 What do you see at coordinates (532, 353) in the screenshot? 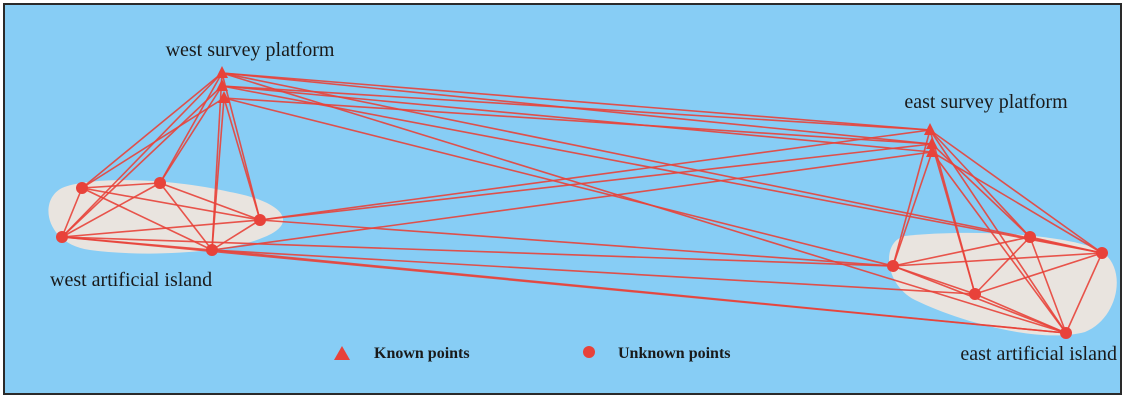
I see `legend: Known points Unknown points` at bounding box center [532, 353].